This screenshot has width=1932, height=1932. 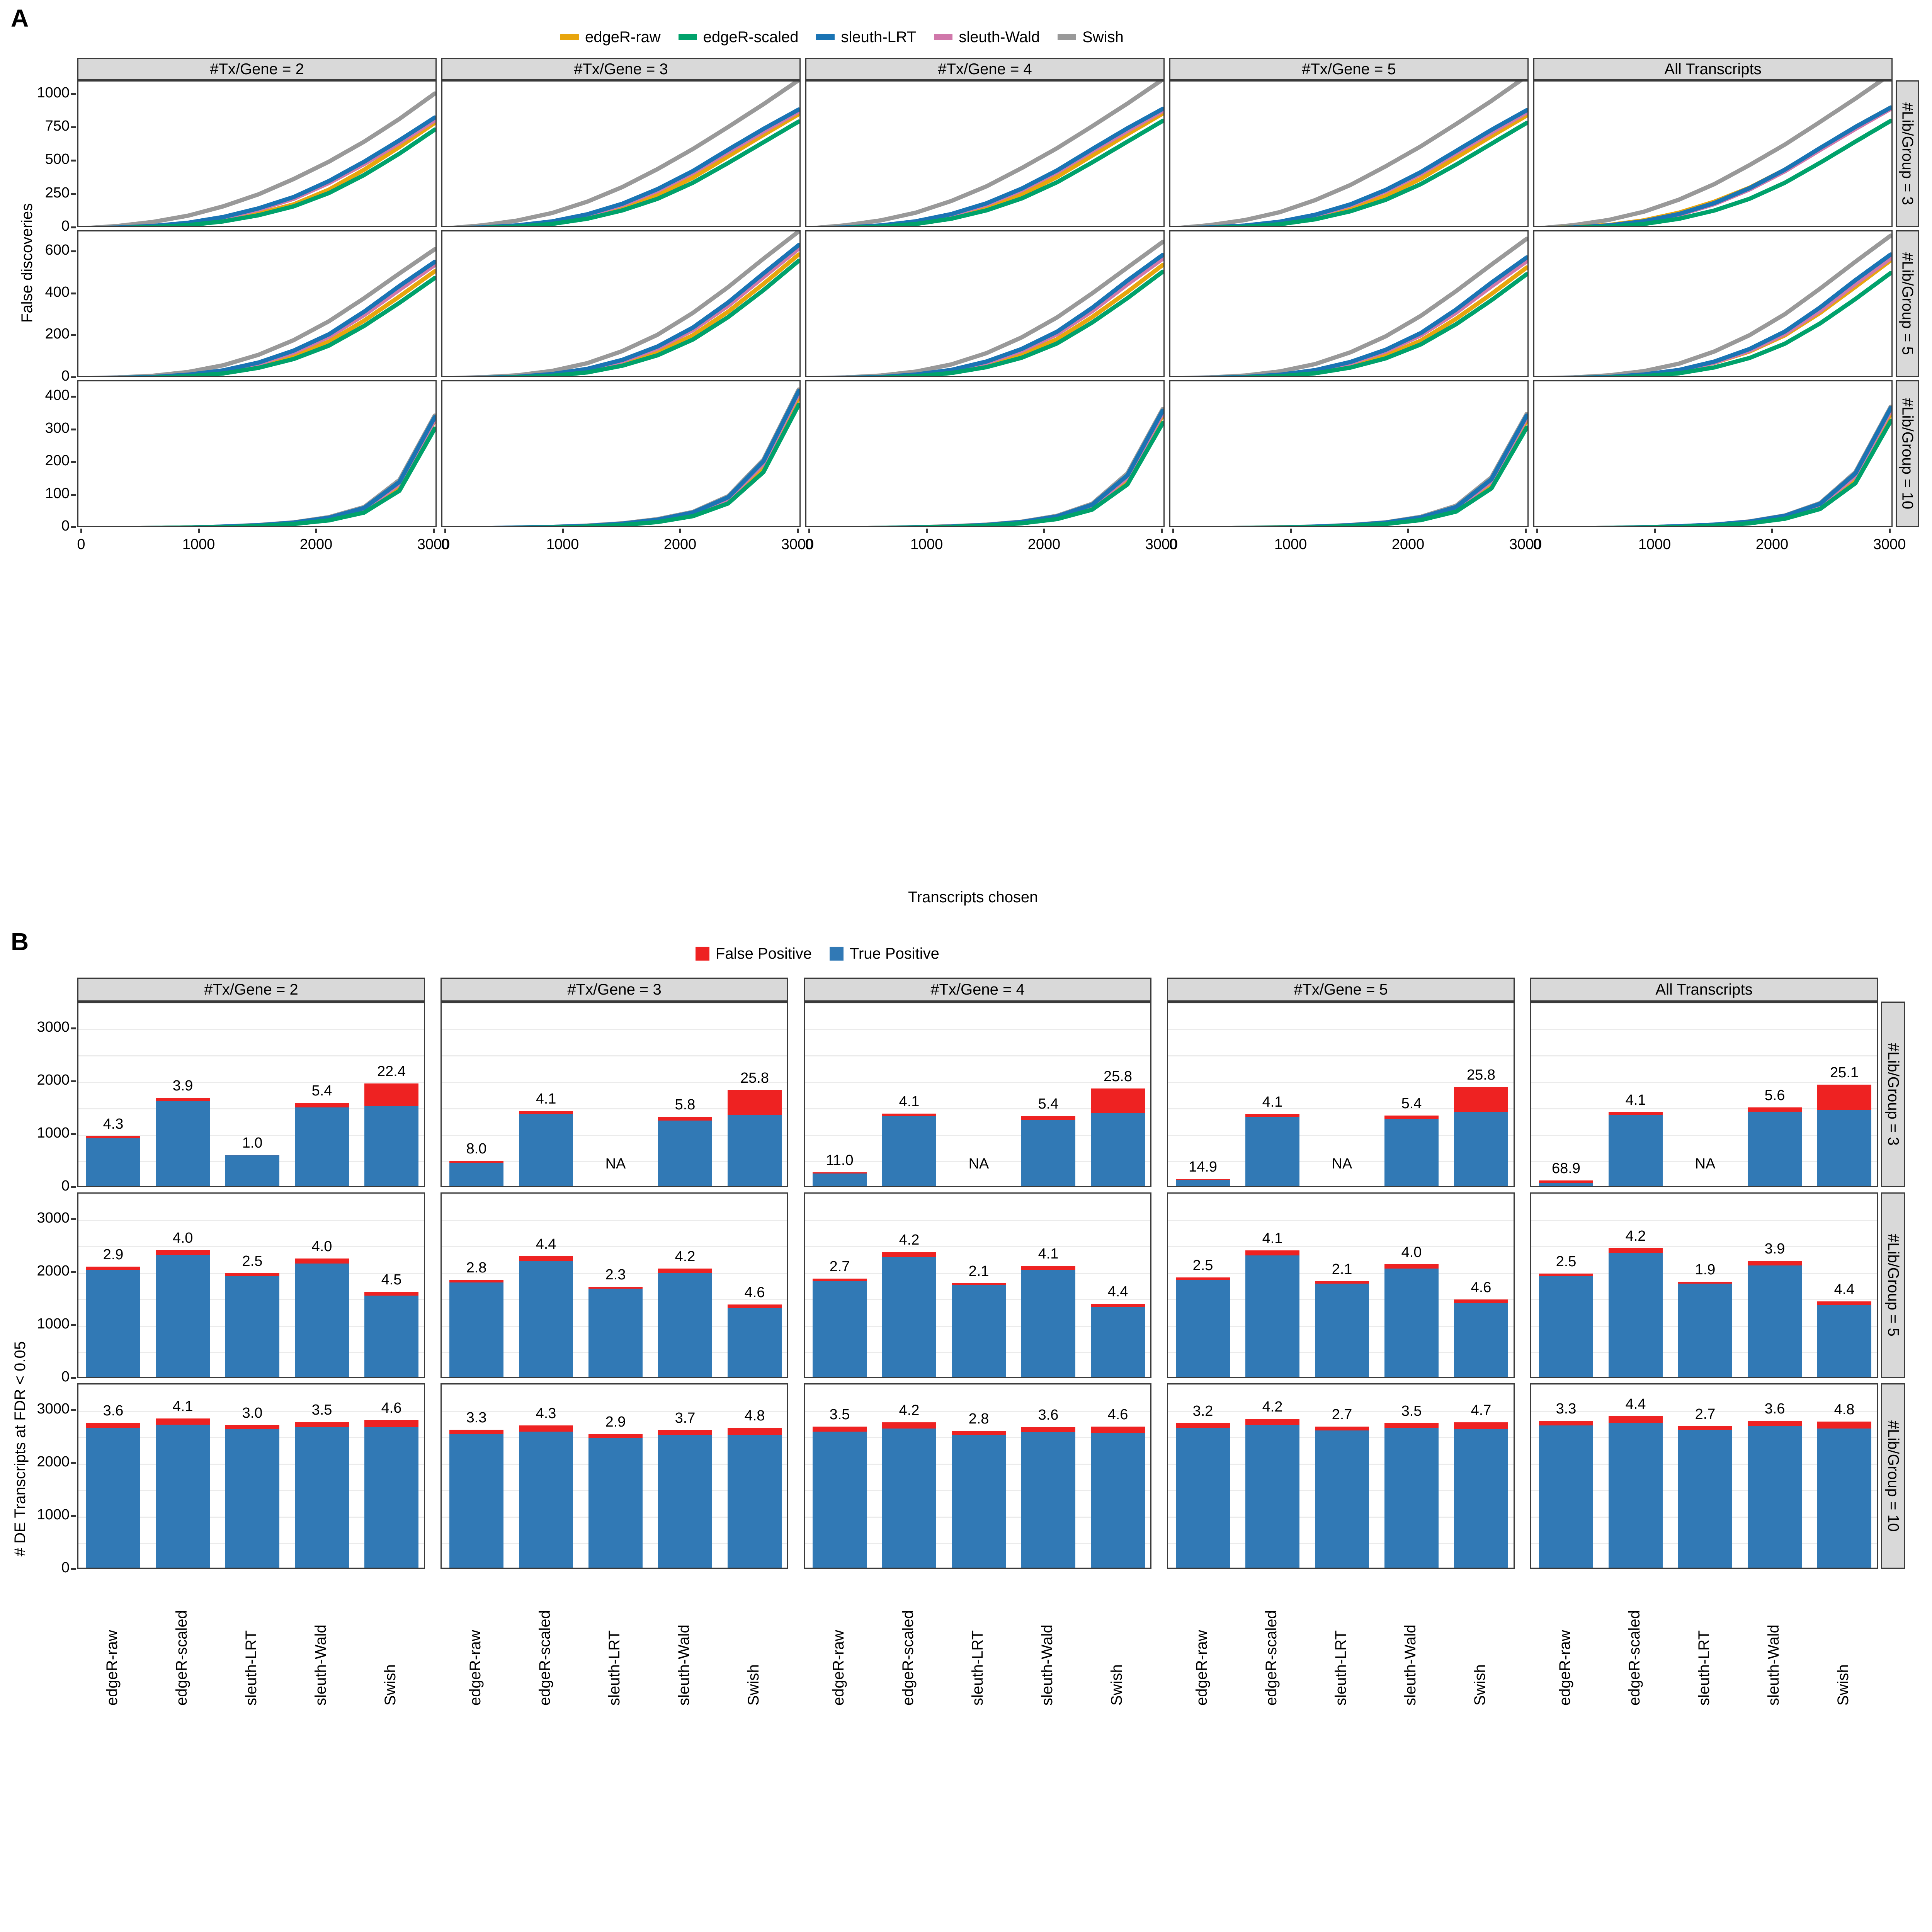 What do you see at coordinates (751, 37) in the screenshot?
I see `legend-label: edgeR-scaled` at bounding box center [751, 37].